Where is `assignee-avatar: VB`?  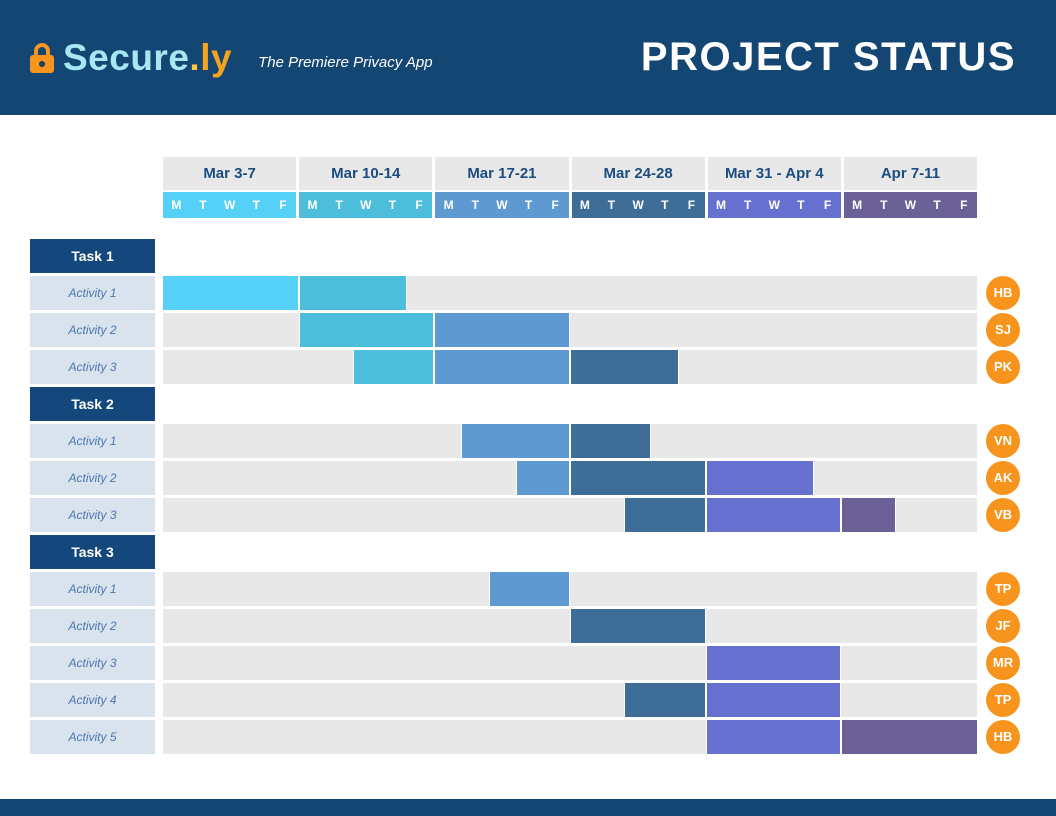
assignee-avatar: VB is located at coordinates (1003, 515).